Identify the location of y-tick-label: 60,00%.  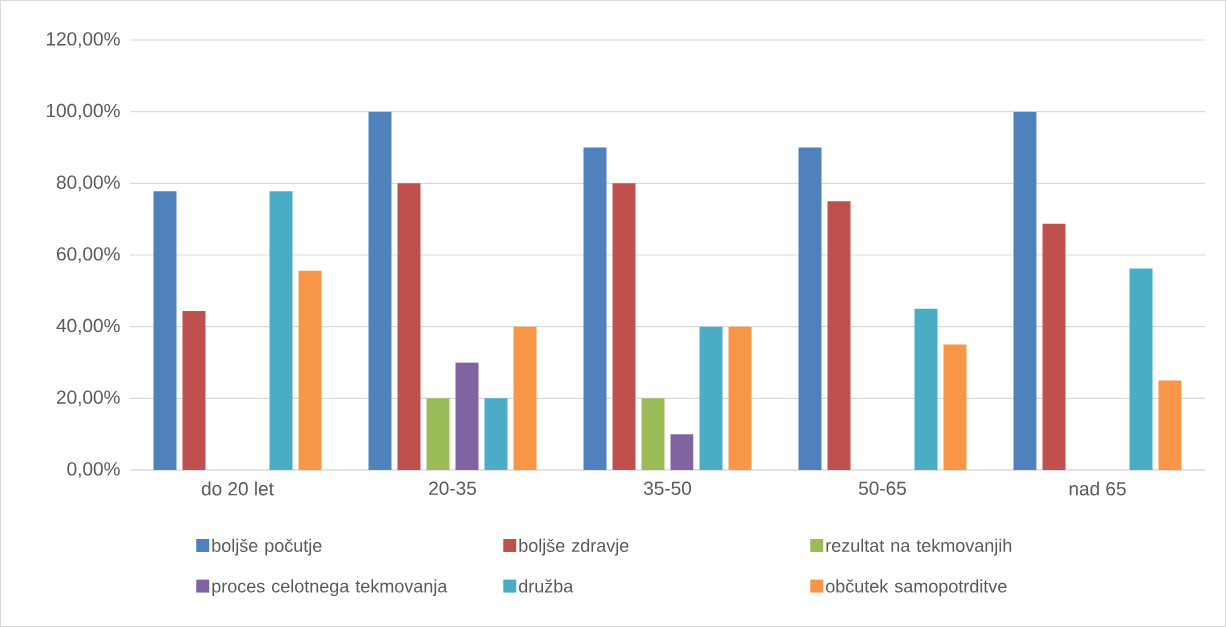
(88, 255).